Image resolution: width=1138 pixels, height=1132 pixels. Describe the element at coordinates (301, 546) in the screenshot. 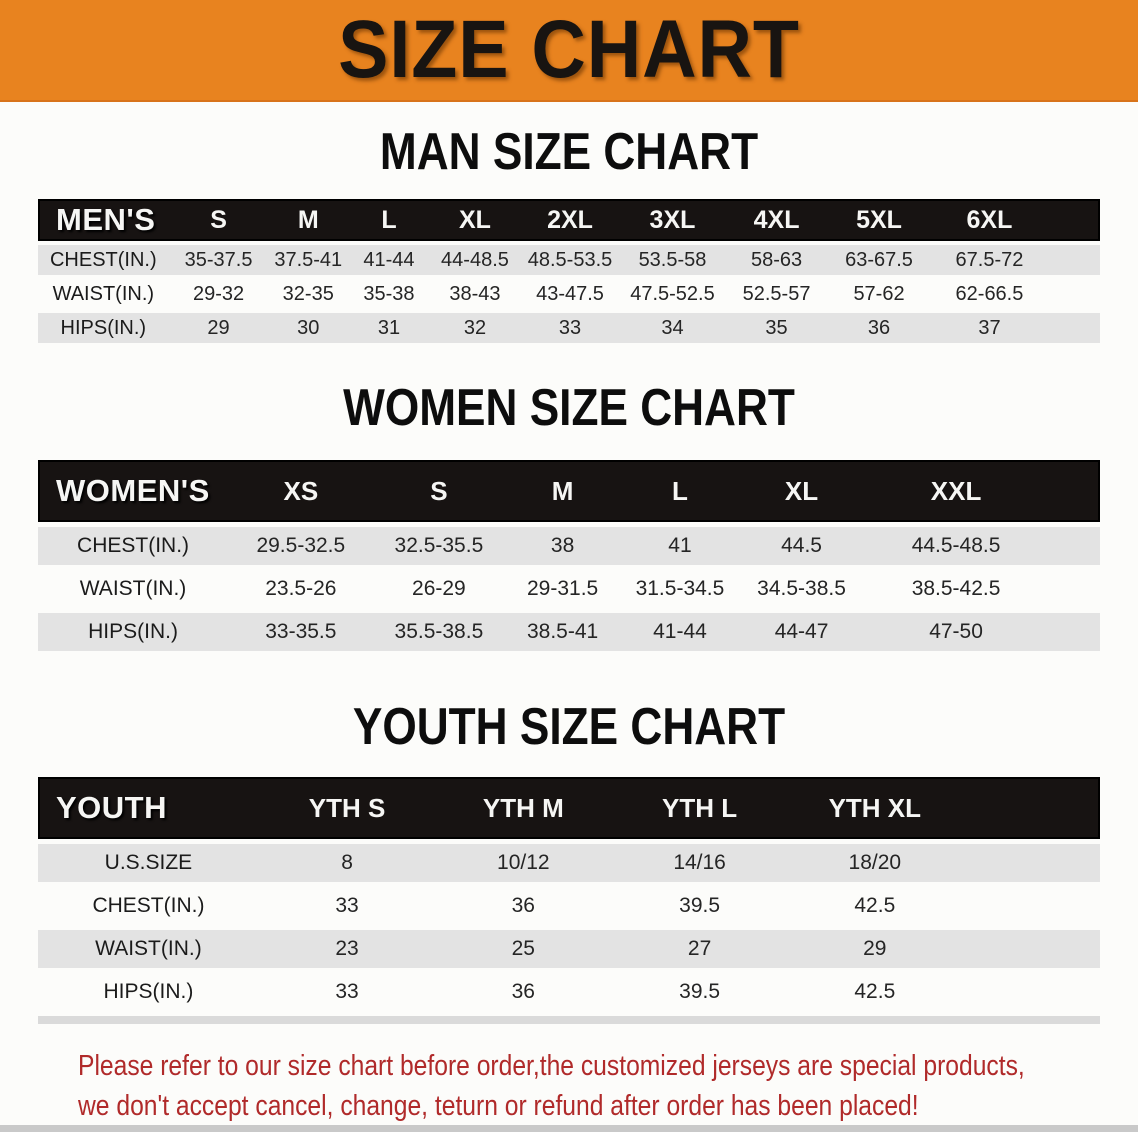

I see `size-value: 29.5-32.5` at that location.